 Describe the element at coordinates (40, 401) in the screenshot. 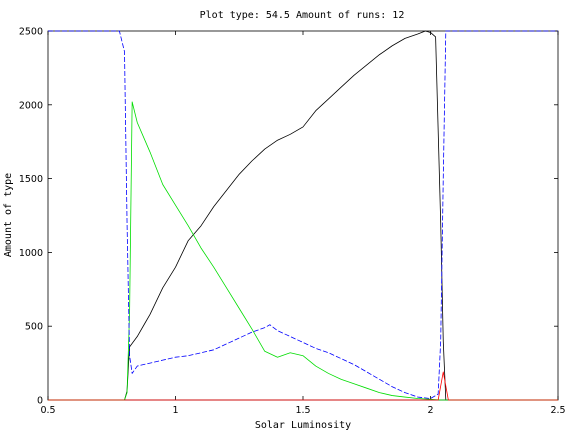

I see `y-tick-label: 0` at that location.